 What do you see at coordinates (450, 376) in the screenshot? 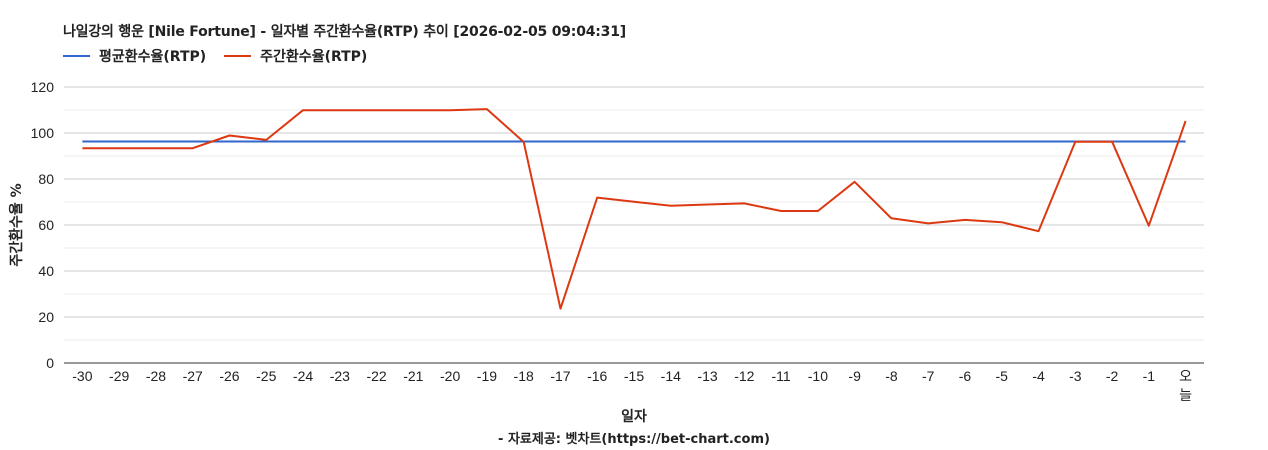
I see `x-tick-label: -20` at bounding box center [450, 376].